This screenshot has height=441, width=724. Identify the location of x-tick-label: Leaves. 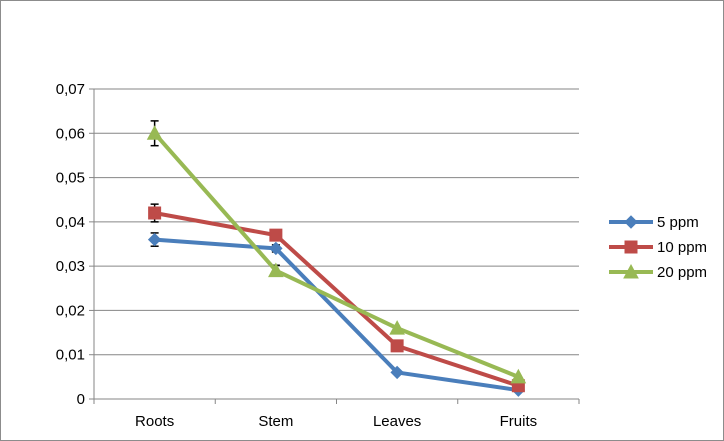
(397, 421).